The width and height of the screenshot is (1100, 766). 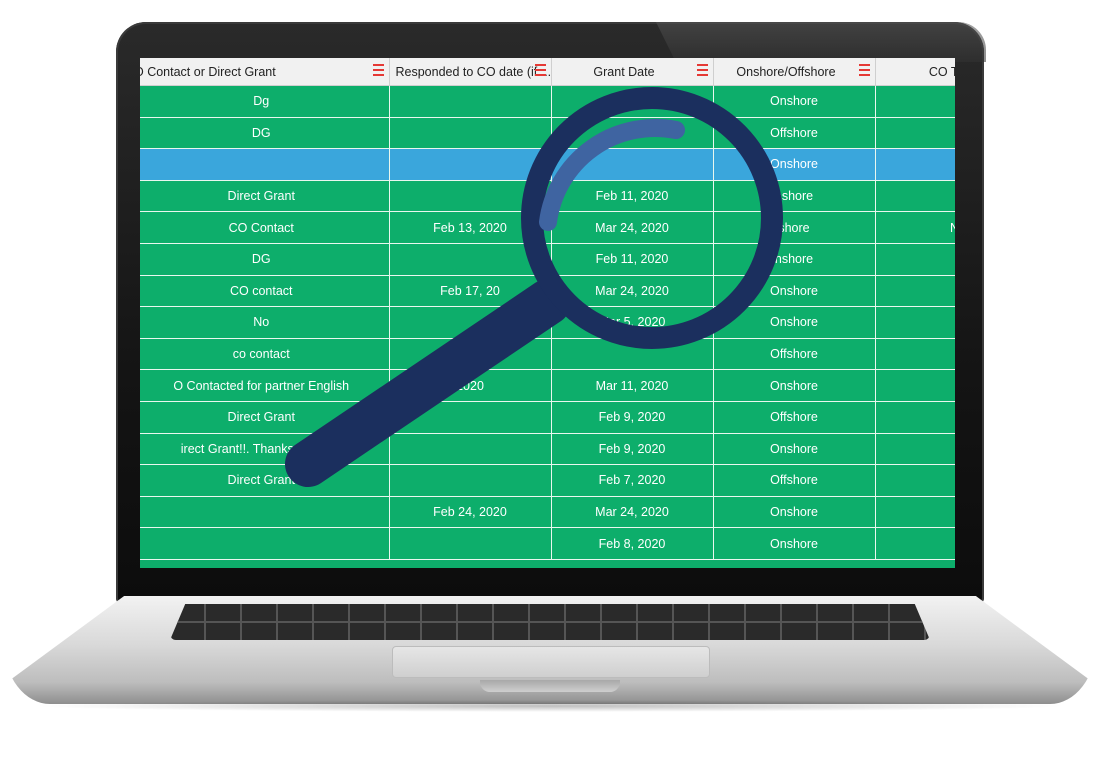 I want to click on cell-onshore-offshore: shore, so click(x=794, y=227).